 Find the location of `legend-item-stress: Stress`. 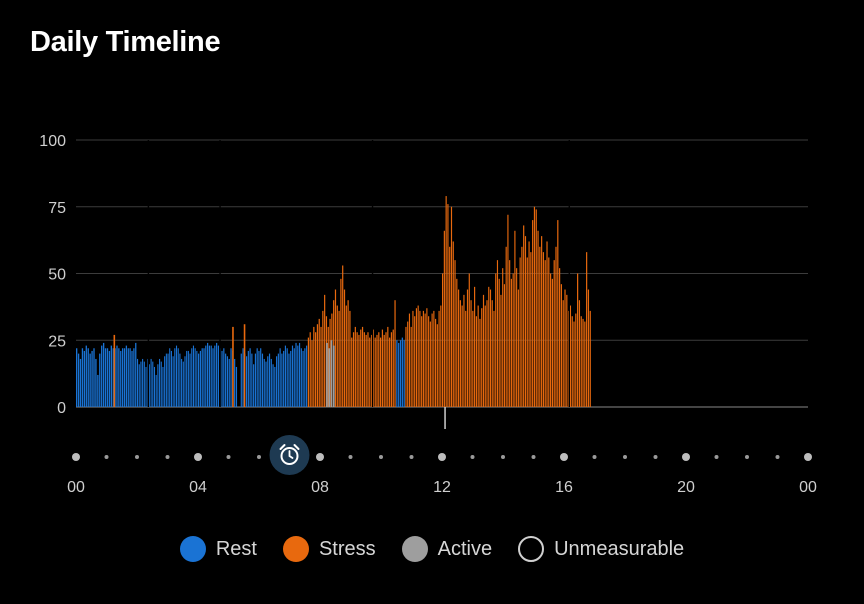

legend-item-stress: Stress is located at coordinates (329, 549).